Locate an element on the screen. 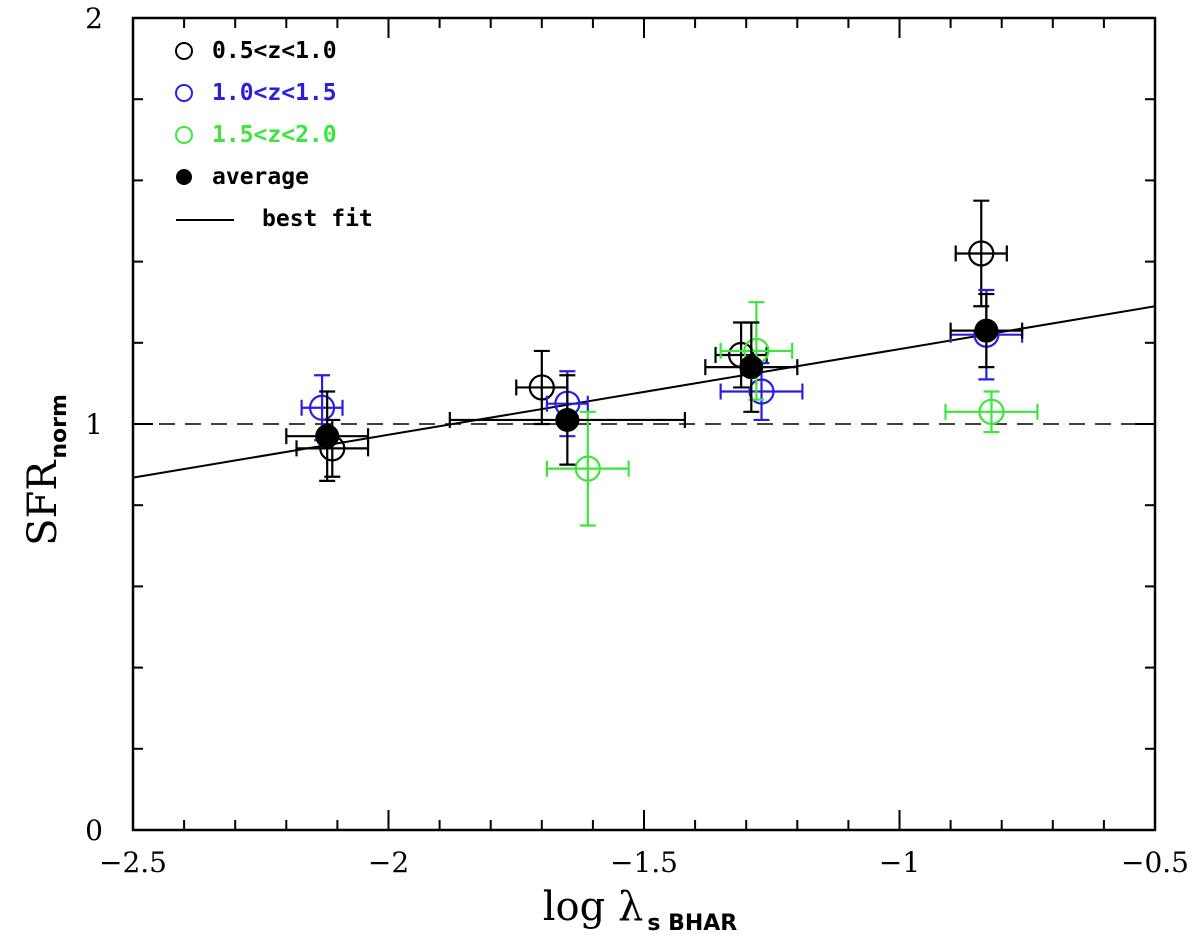 Image resolution: width=1200 pixels, height=940 pixels. legend-label: best fit is located at coordinates (317, 219).